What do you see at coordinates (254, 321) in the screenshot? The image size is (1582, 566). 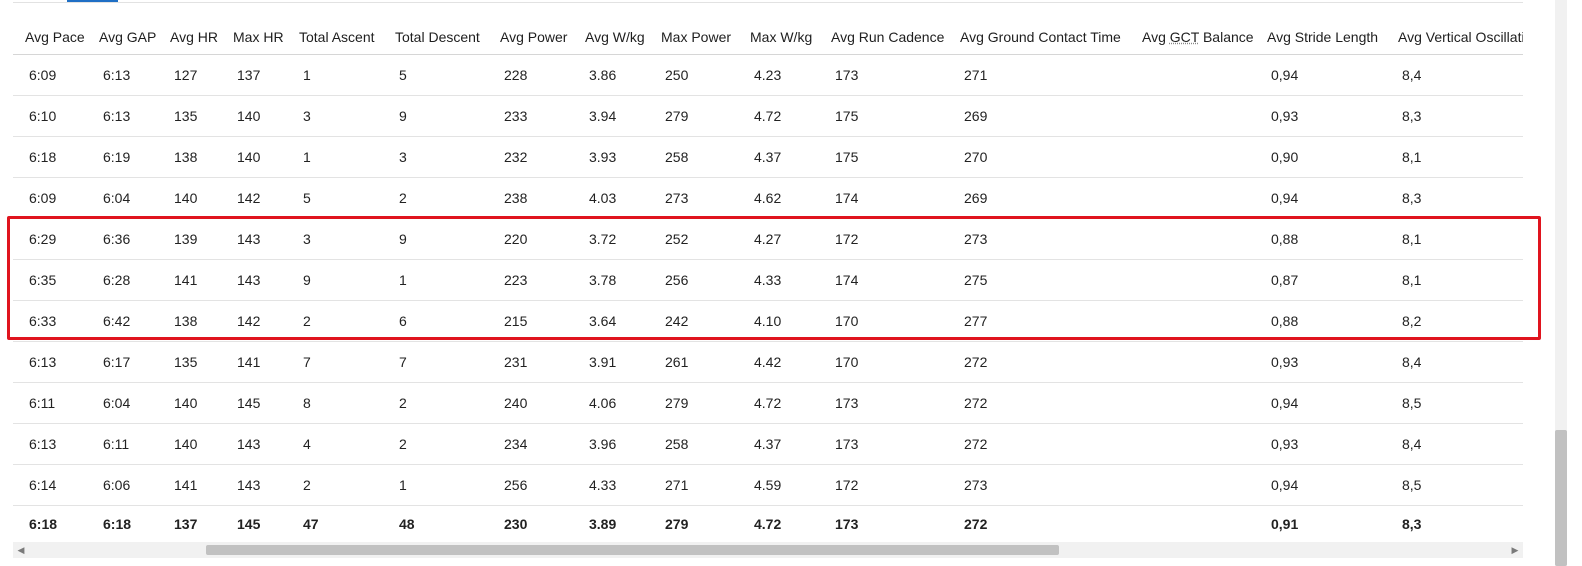 I see `table-cell: 142` at bounding box center [254, 321].